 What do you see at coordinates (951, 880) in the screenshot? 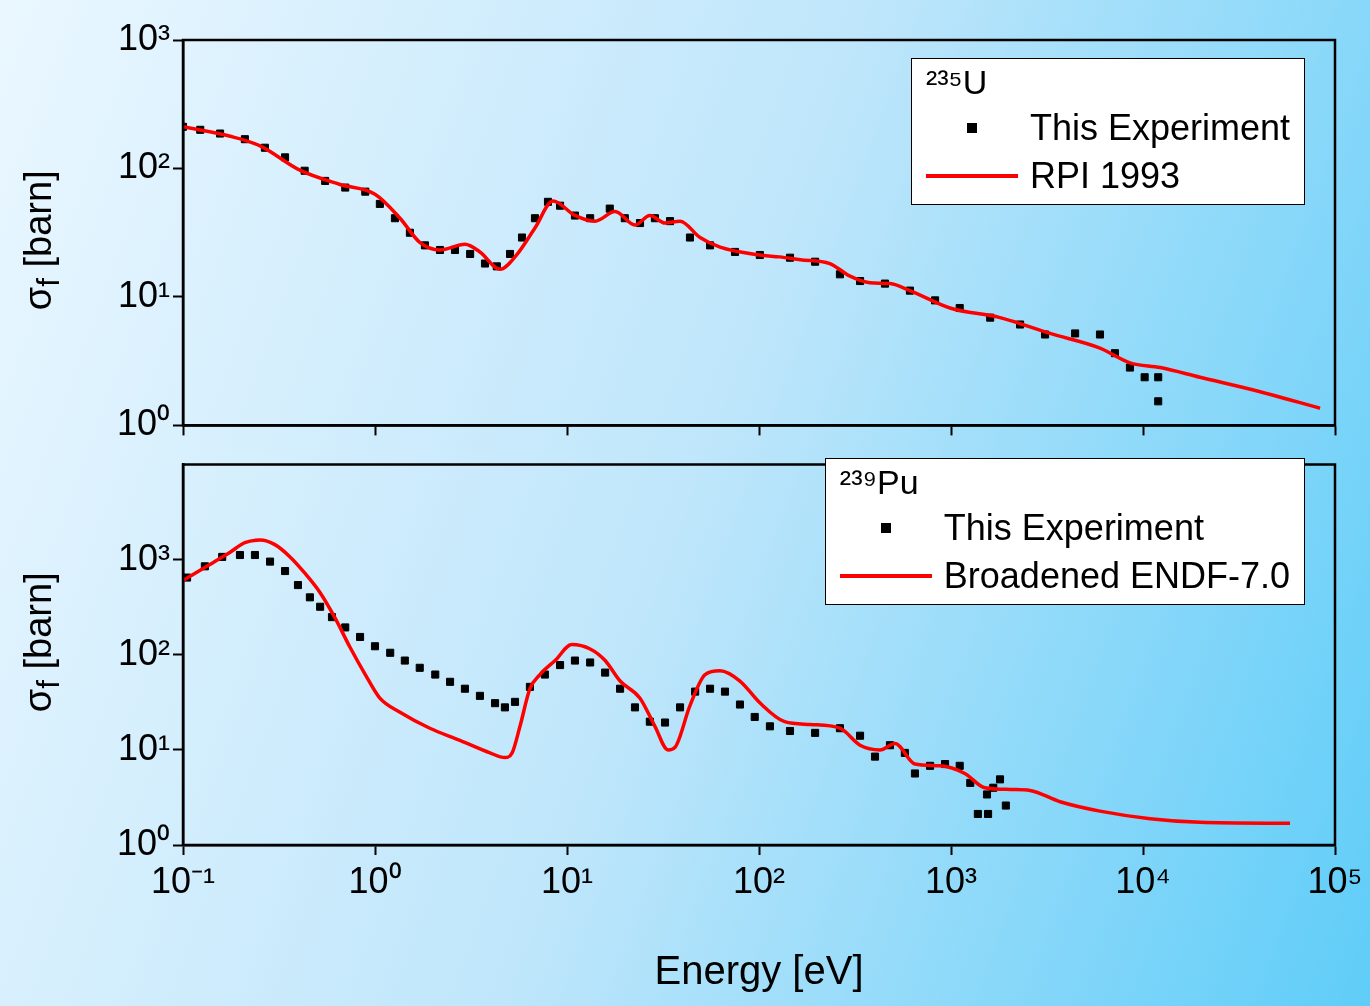
I see `x-tick-label: 10³` at bounding box center [951, 880].